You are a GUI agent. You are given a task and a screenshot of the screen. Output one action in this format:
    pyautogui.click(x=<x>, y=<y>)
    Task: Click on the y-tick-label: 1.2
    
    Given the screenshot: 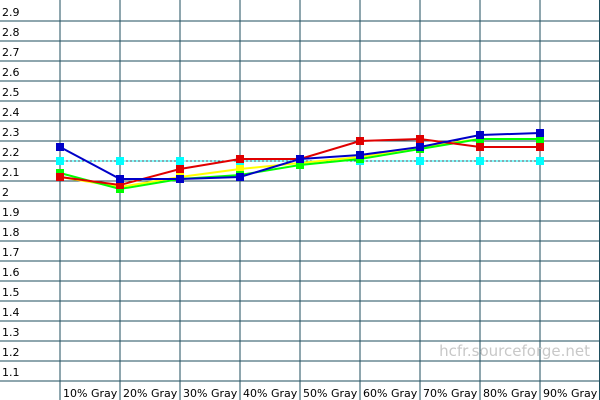 What is the action you would take?
    pyautogui.click(x=11, y=352)
    